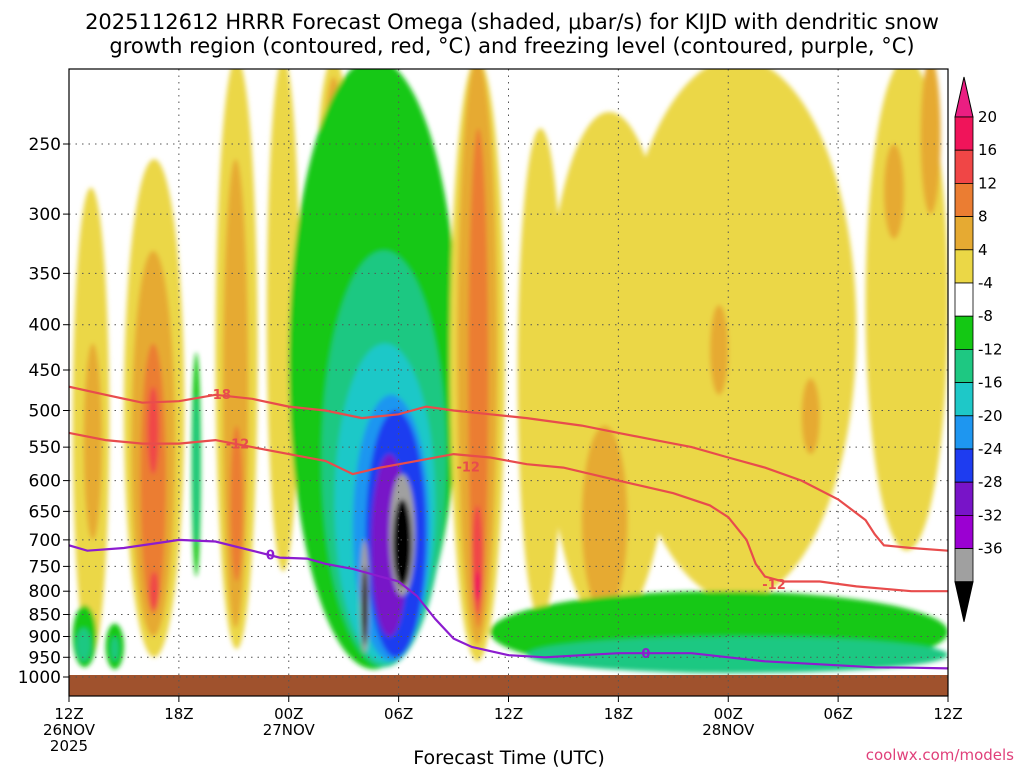  Describe the element at coordinates (219, 395) in the screenshot. I see `contour-label-minus18: -18` at that location.